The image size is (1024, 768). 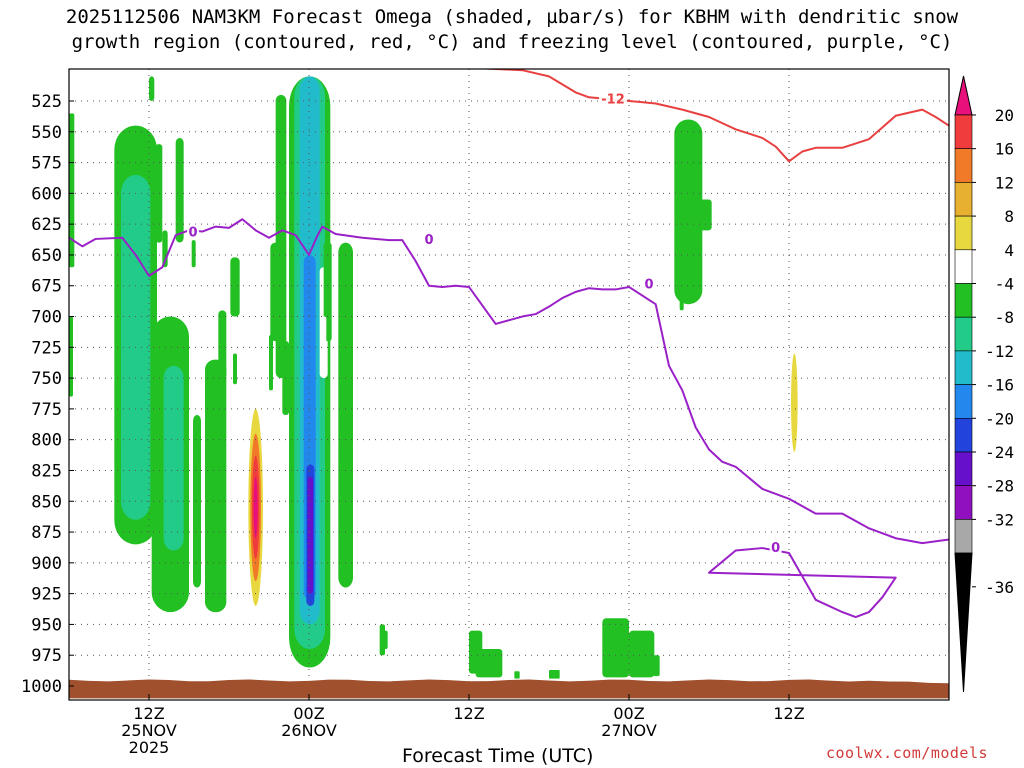 What do you see at coordinates (963, 622) in the screenshot?
I see `colorbar-bottom-arrow` at bounding box center [963, 622].